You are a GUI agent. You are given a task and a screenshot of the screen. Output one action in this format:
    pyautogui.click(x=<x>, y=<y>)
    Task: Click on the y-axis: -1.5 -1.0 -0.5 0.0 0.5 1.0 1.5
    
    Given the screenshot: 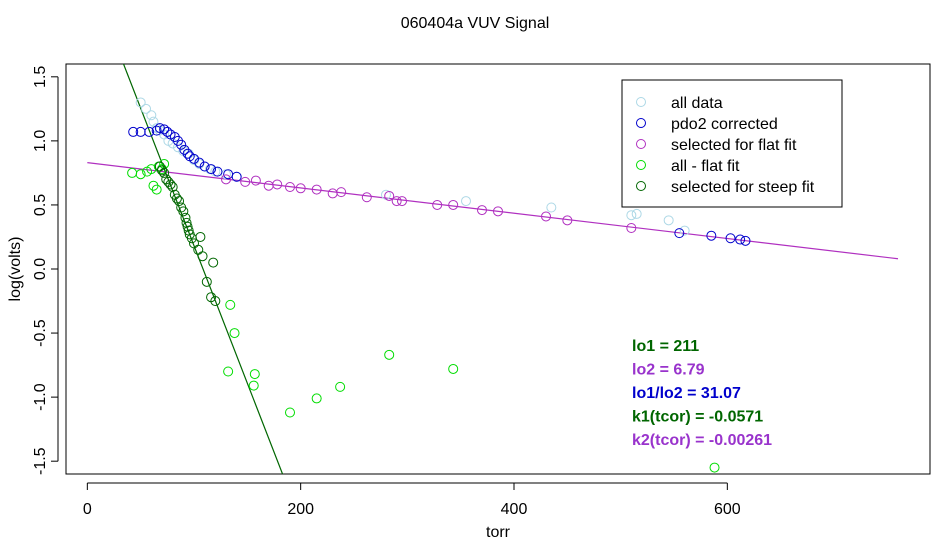 What is the action you would take?
    pyautogui.click(x=45, y=270)
    